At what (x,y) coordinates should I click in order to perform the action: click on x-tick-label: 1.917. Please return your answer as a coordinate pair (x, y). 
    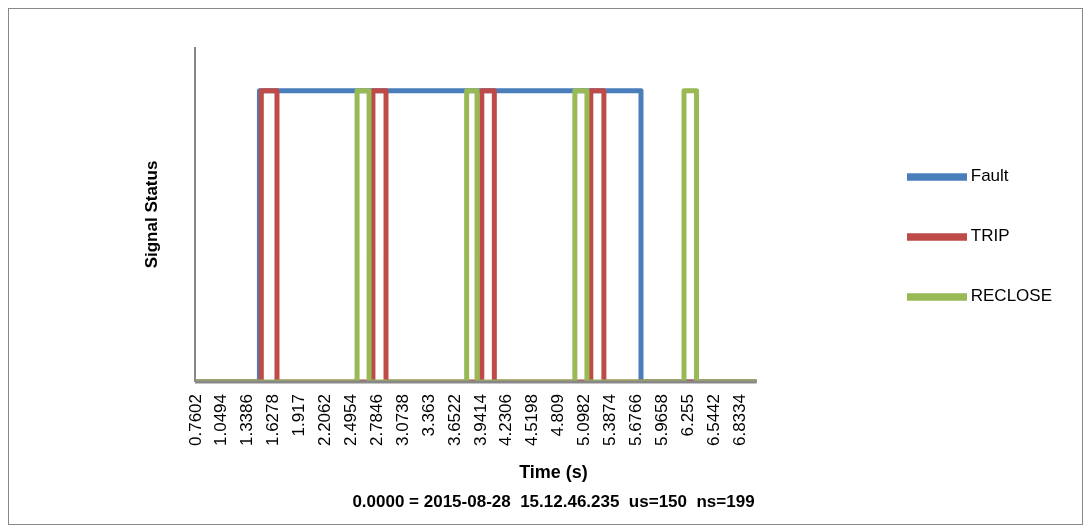
    Looking at the image, I should click on (299, 415).